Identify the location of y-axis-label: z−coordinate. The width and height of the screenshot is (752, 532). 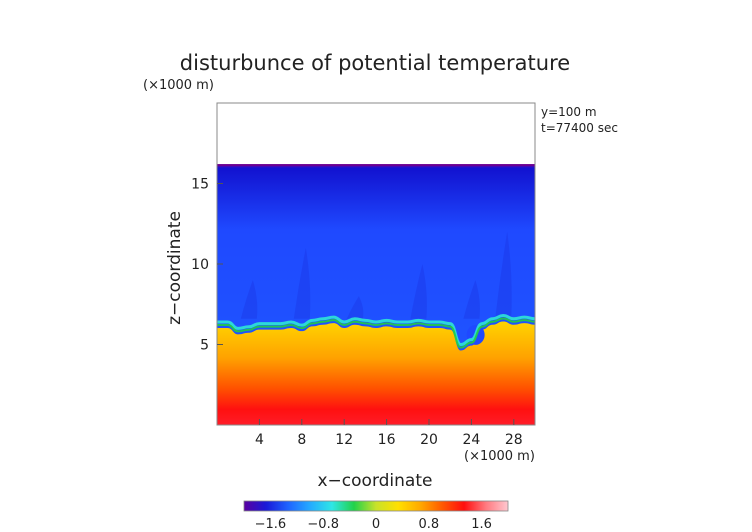
(175, 268).